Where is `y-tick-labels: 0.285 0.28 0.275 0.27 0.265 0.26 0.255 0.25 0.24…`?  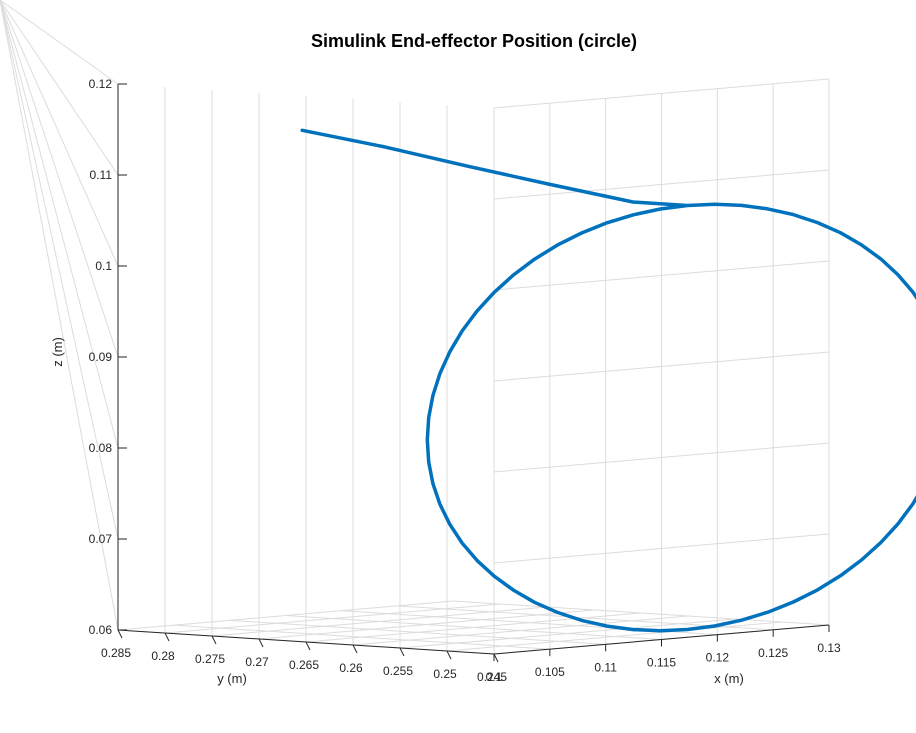
y-tick-labels: 0.285 0.28 0.275 0.27 0.265 0.26 0.255 0.25 0.24… is located at coordinates (304, 665).